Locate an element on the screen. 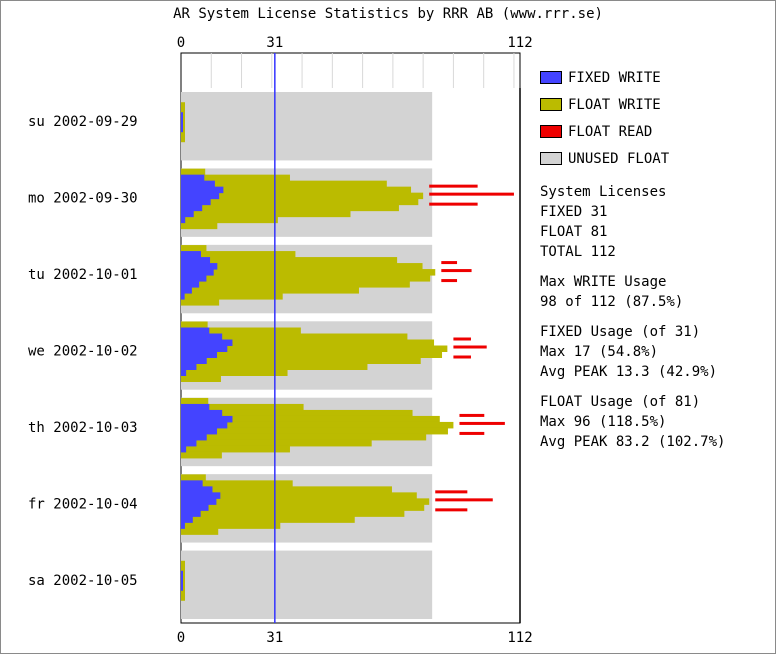 The height and width of the screenshot is (654, 776). legend-label: FIXED WRITE is located at coordinates (614, 77).